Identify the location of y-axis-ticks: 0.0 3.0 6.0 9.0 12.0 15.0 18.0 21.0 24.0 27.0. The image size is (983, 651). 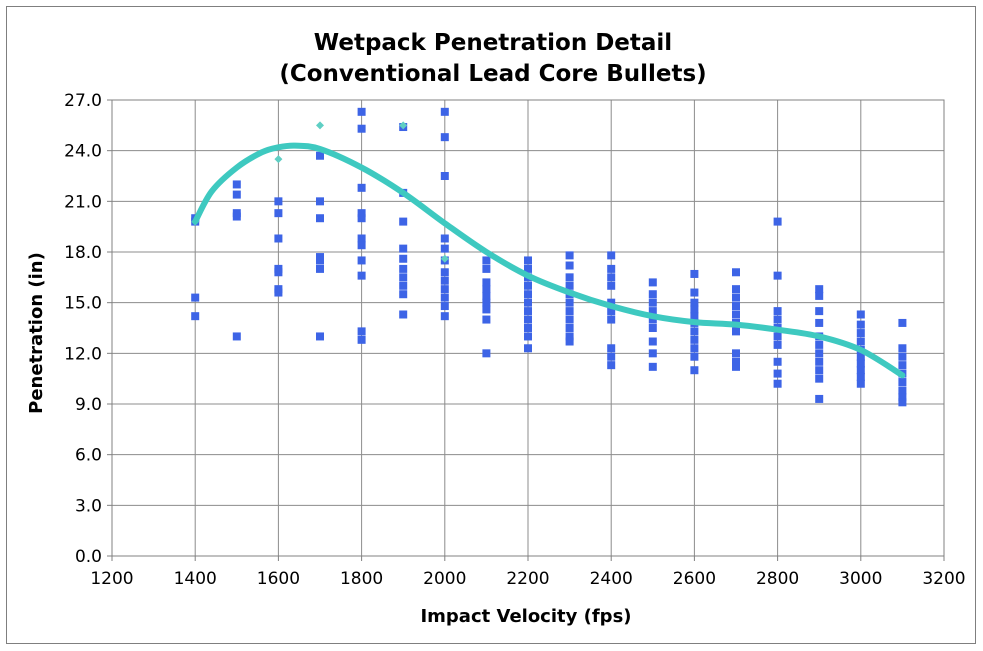
(88, 329).